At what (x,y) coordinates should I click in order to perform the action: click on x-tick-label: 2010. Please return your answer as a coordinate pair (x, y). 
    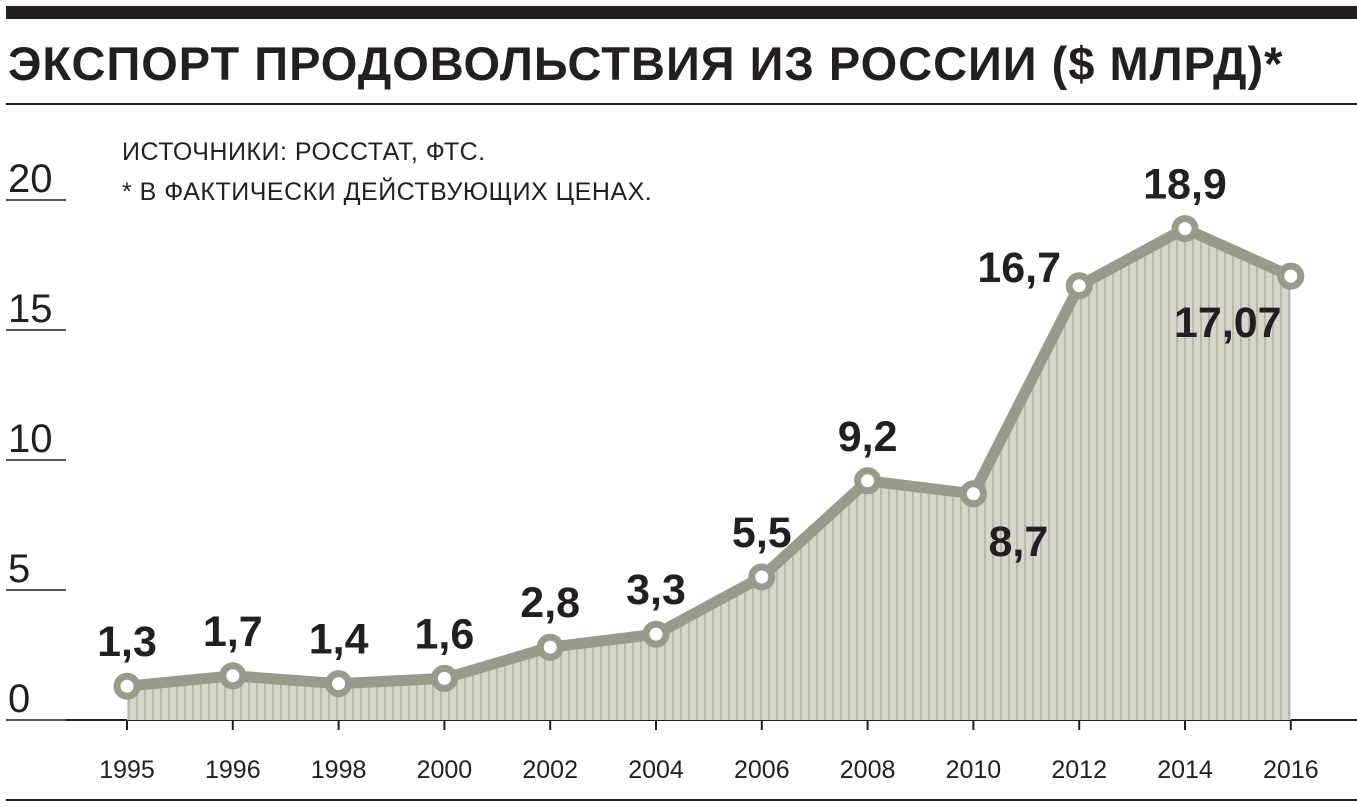
    Looking at the image, I should click on (974, 770).